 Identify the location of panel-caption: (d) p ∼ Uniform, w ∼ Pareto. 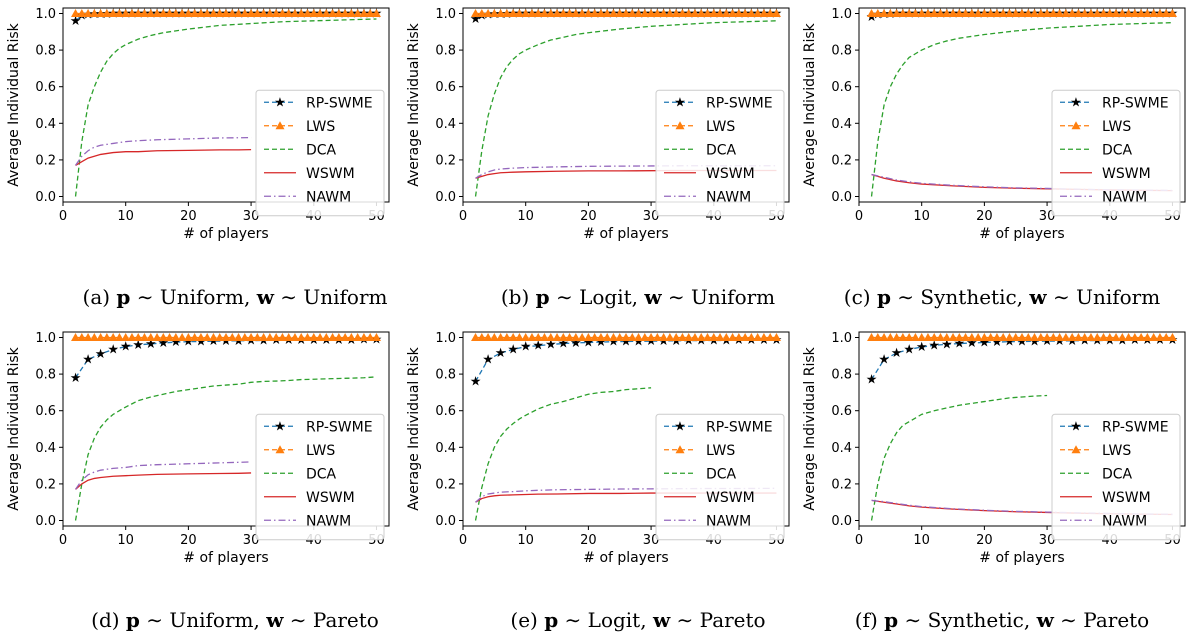
(235, 620).